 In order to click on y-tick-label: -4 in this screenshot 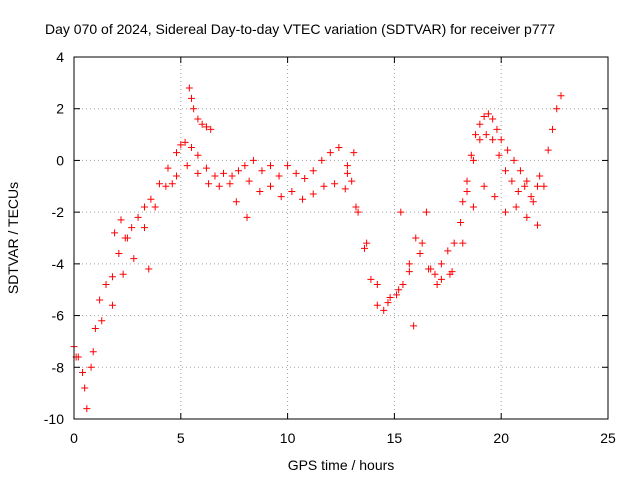, I will do `click(58, 264)`.